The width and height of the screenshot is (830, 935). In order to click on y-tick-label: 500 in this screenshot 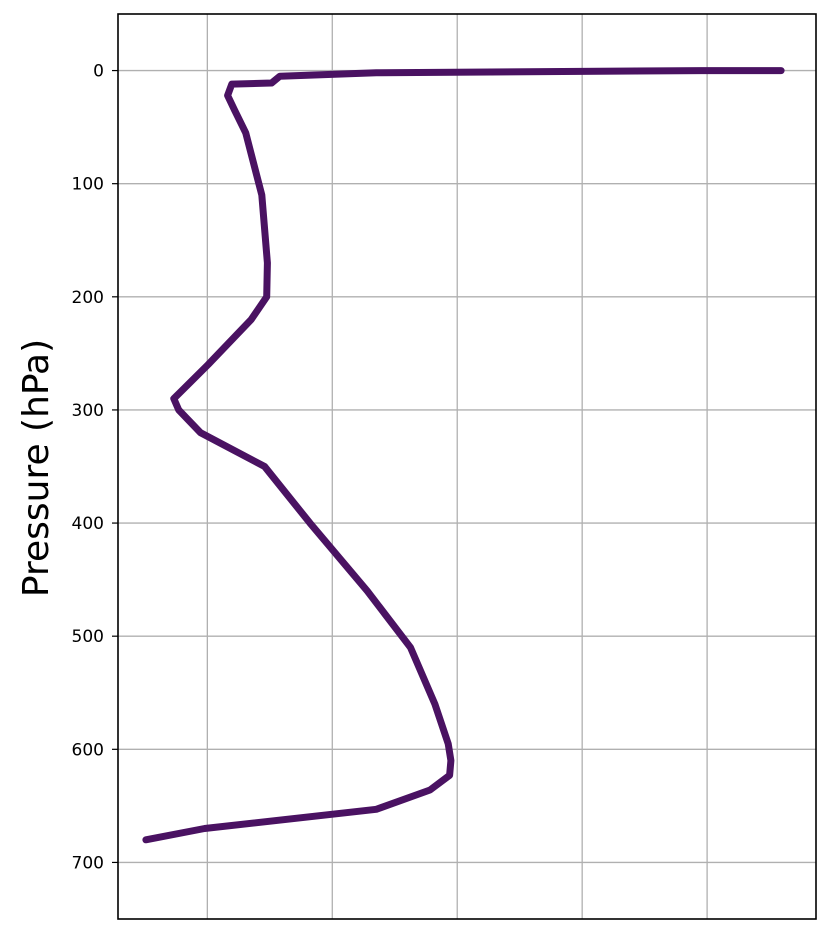, I will do `click(88, 637)`.